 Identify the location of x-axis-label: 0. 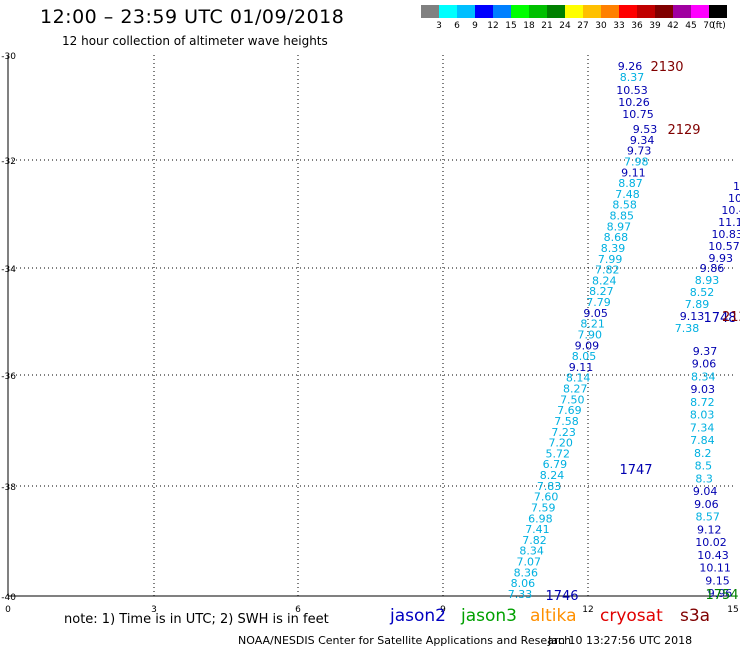
(8, 610).